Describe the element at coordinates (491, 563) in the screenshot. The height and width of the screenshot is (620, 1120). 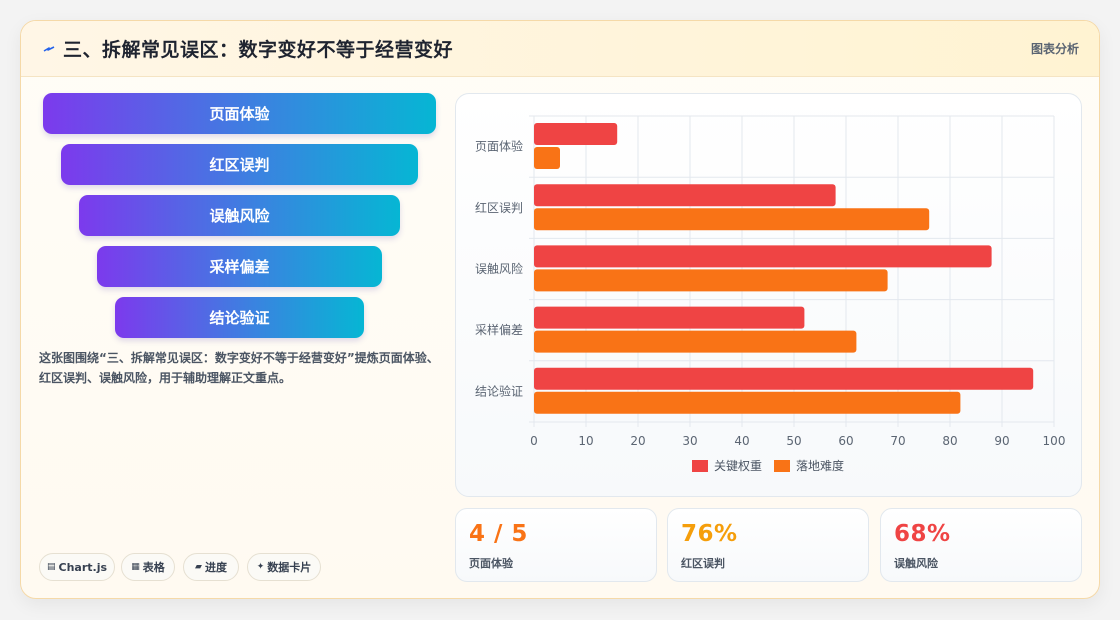
I see `stat-label: 页面体验` at that location.